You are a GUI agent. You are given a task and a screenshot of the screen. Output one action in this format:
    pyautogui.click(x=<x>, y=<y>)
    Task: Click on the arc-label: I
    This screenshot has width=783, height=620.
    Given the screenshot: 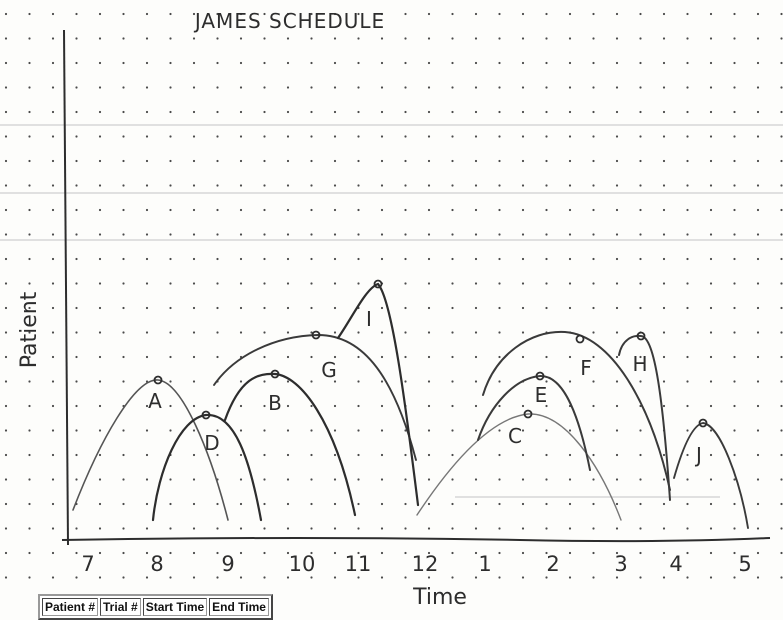 What is the action you would take?
    pyautogui.click(x=369, y=319)
    